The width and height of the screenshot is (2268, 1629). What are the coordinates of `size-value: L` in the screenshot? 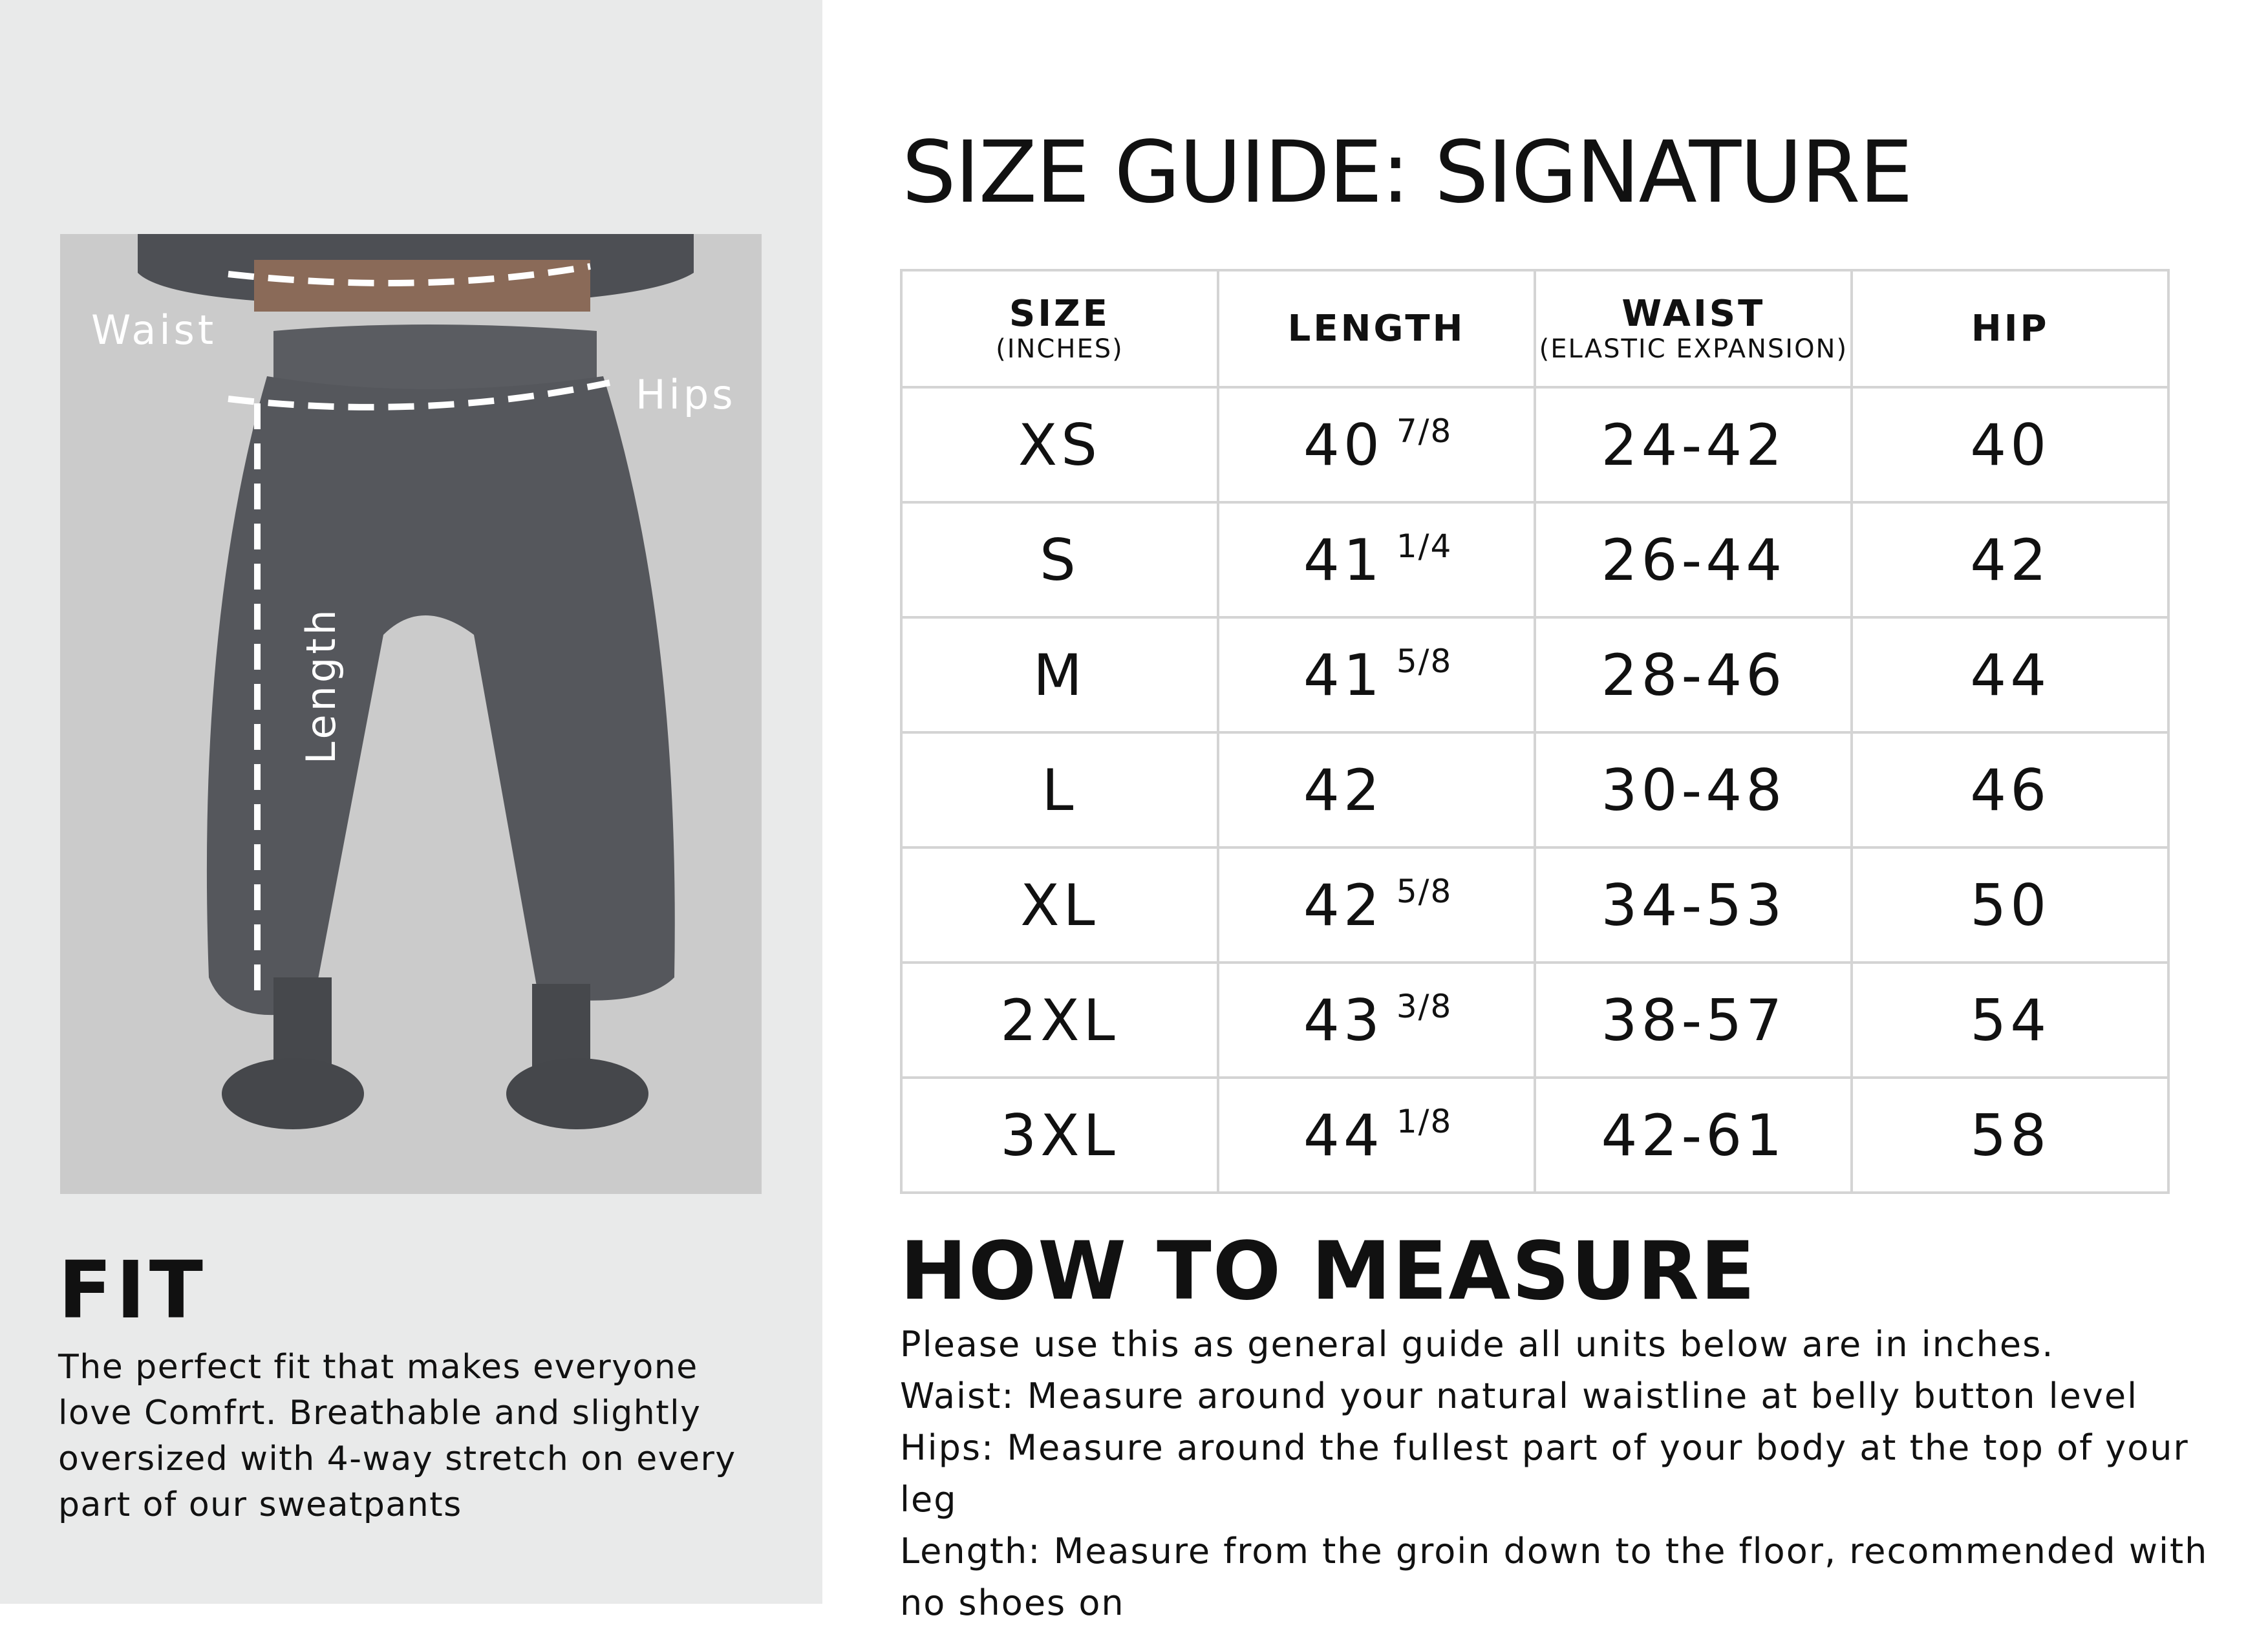 It's located at (1060, 790).